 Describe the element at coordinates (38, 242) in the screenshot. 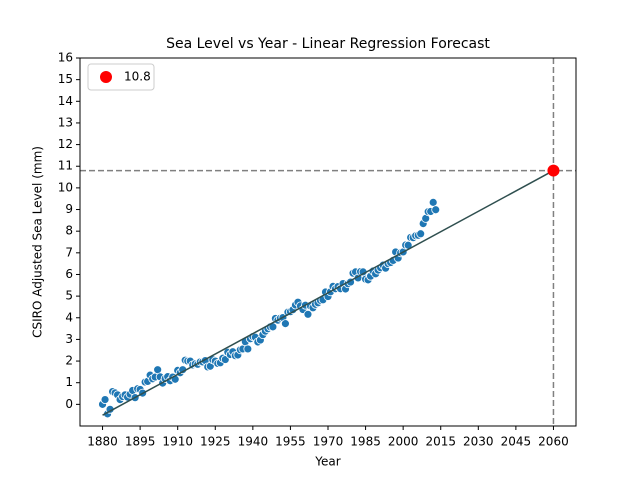

I see `y-axis-label: CSIRO Adjusted Sea Level (mm)` at that location.